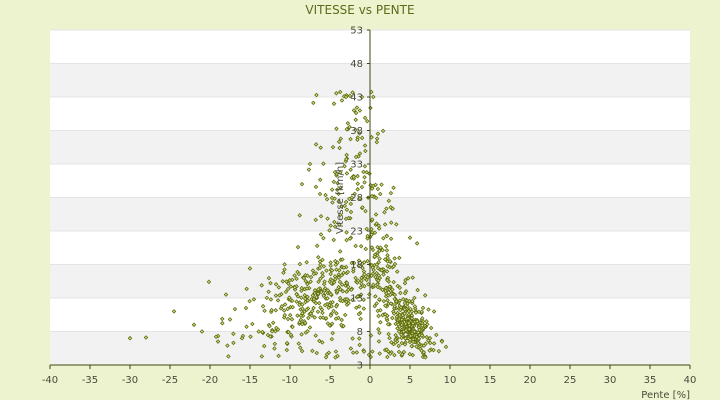  Describe the element at coordinates (356, 131) in the screenshot. I see `y-tick-label: 38` at that location.